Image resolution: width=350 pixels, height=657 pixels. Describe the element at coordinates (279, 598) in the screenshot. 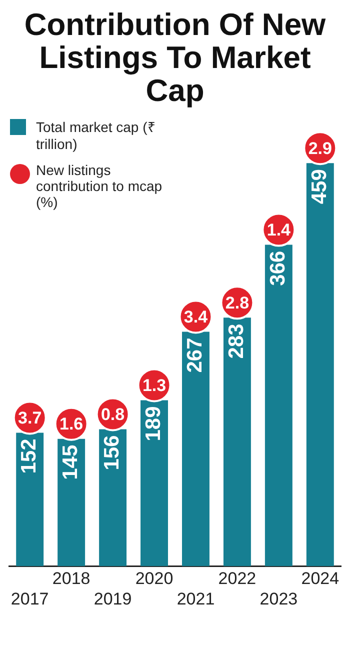

I see `x-tick-label: 2023` at that location.